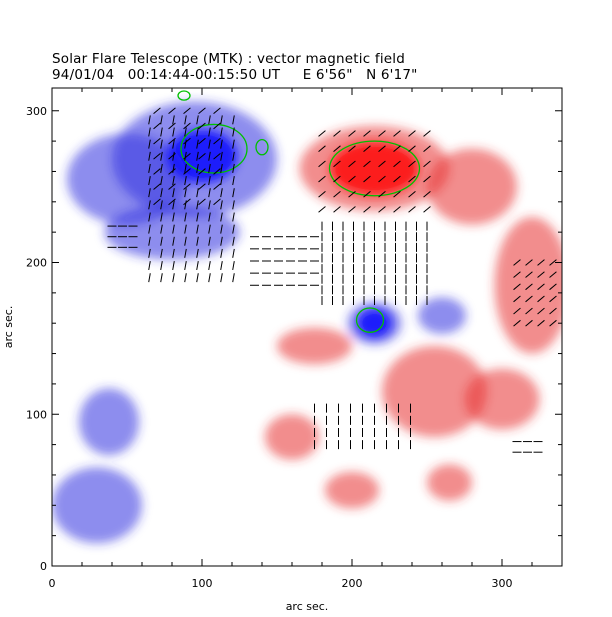  Describe the element at coordinates (36, 263) in the screenshot. I see `y-tick-label: 200` at that location.